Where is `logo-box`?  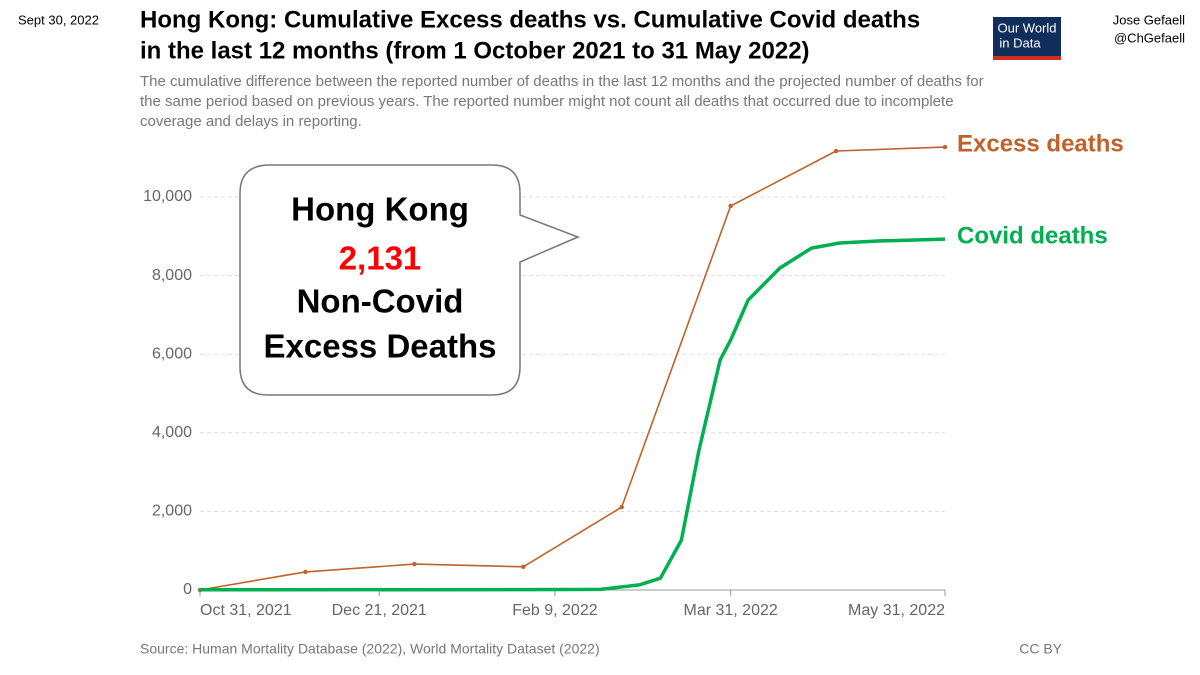 logo-box is located at coordinates (1027, 38).